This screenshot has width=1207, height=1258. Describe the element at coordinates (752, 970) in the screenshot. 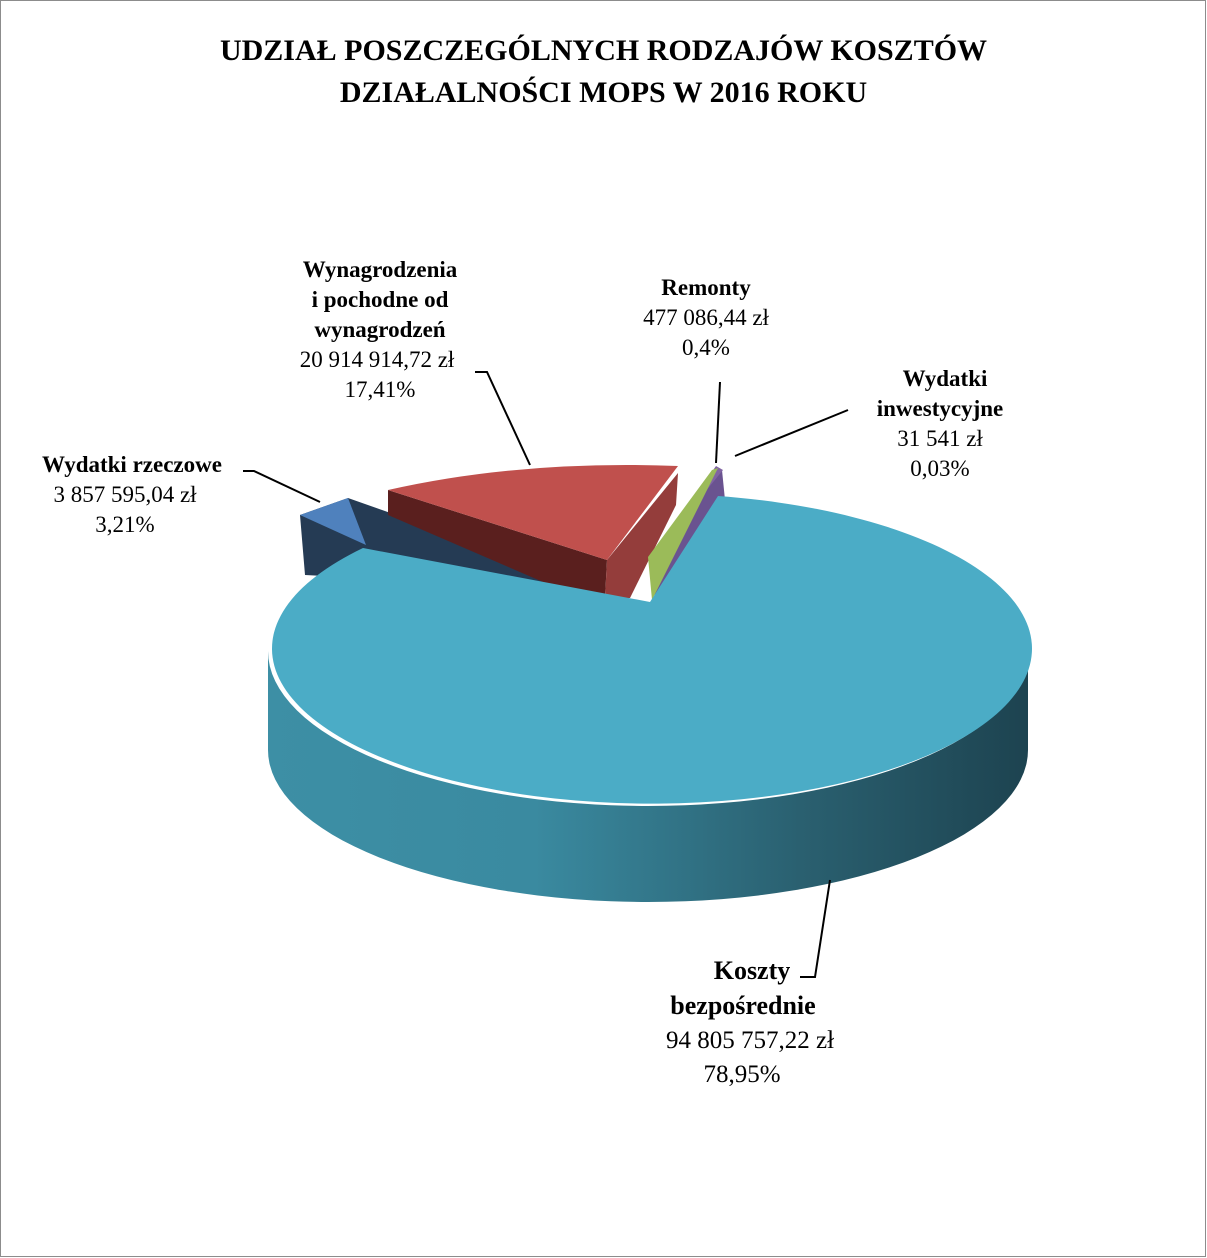

I see `label-koszty-bezposrednie-name-1: Koszty` at that location.